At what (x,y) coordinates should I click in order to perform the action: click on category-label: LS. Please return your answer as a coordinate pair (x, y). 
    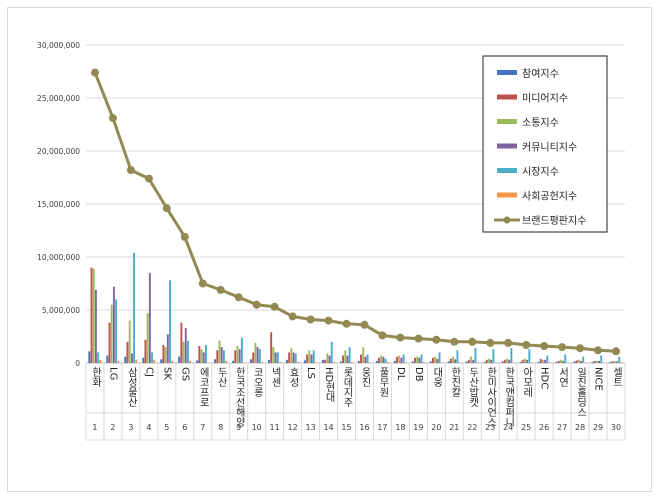
    Looking at the image, I should click on (310, 373).